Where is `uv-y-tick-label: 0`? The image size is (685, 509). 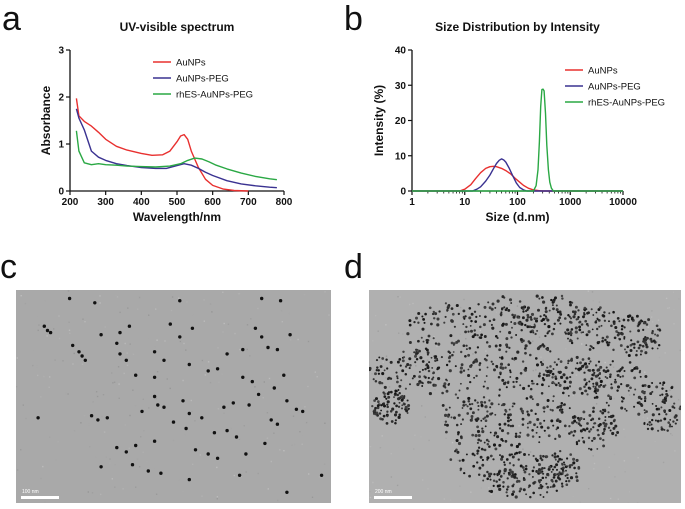 uv-y-tick-label: 0 is located at coordinates (61, 192).